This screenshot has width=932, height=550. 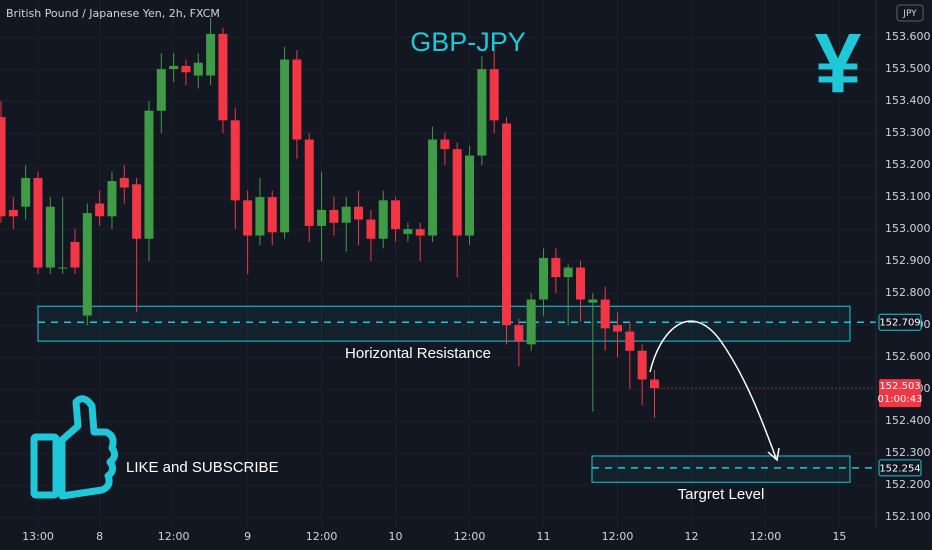 I want to click on projection-arrow, so click(x=713, y=389).